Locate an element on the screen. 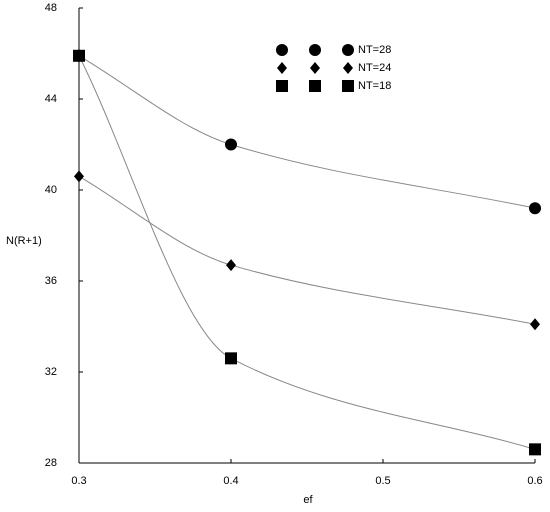 The image size is (550, 512). x-tick-label: 0.4 is located at coordinates (230, 481).